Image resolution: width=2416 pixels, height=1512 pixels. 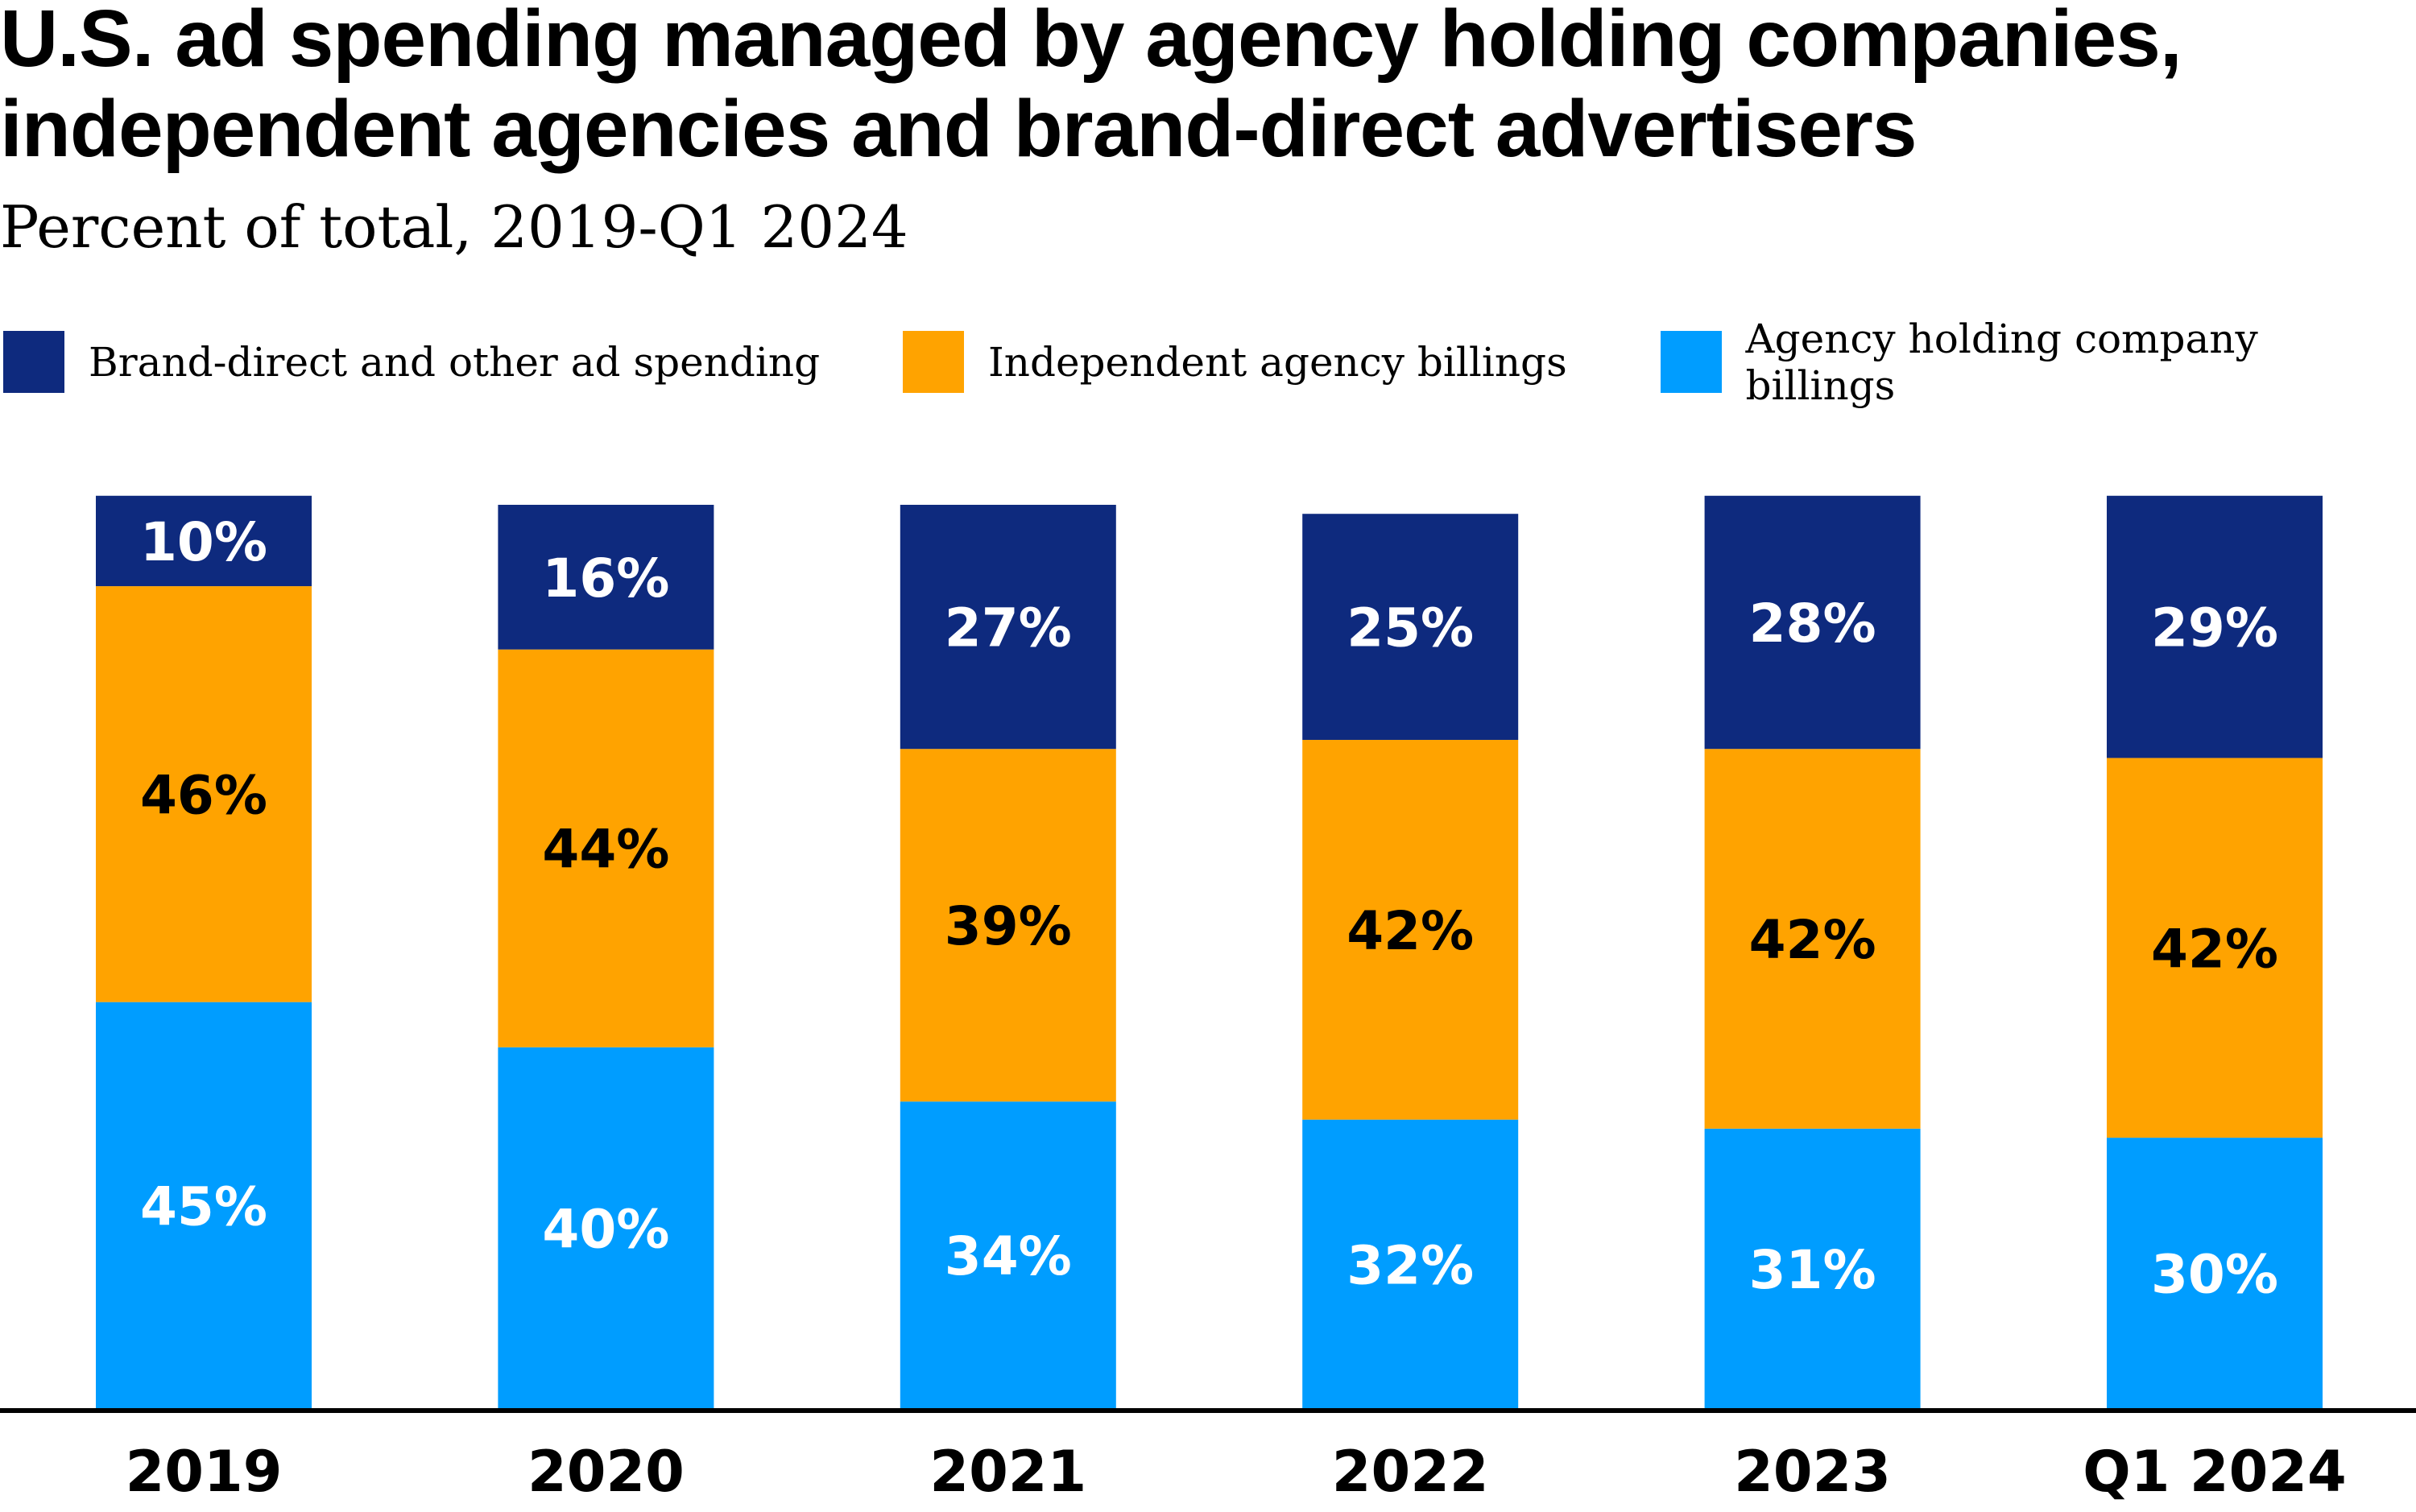 What do you see at coordinates (455, 362) in the screenshot?
I see `legend-label: Brand-direct and other ad spending` at bounding box center [455, 362].